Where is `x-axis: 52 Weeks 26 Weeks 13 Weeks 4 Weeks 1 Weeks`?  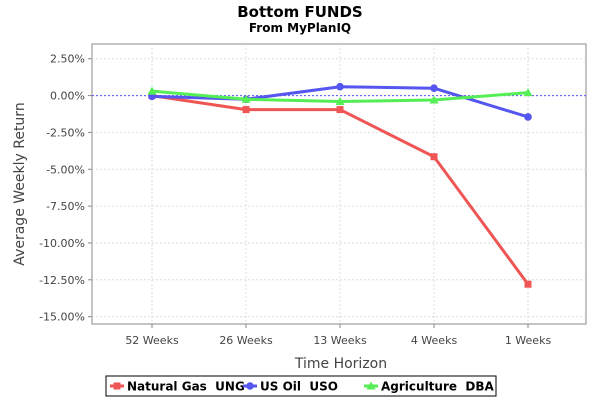
x-axis: 52 Weeks 26 Weeks 13 Weeks 4 Weeks 1 Weeks is located at coordinates (338, 335).